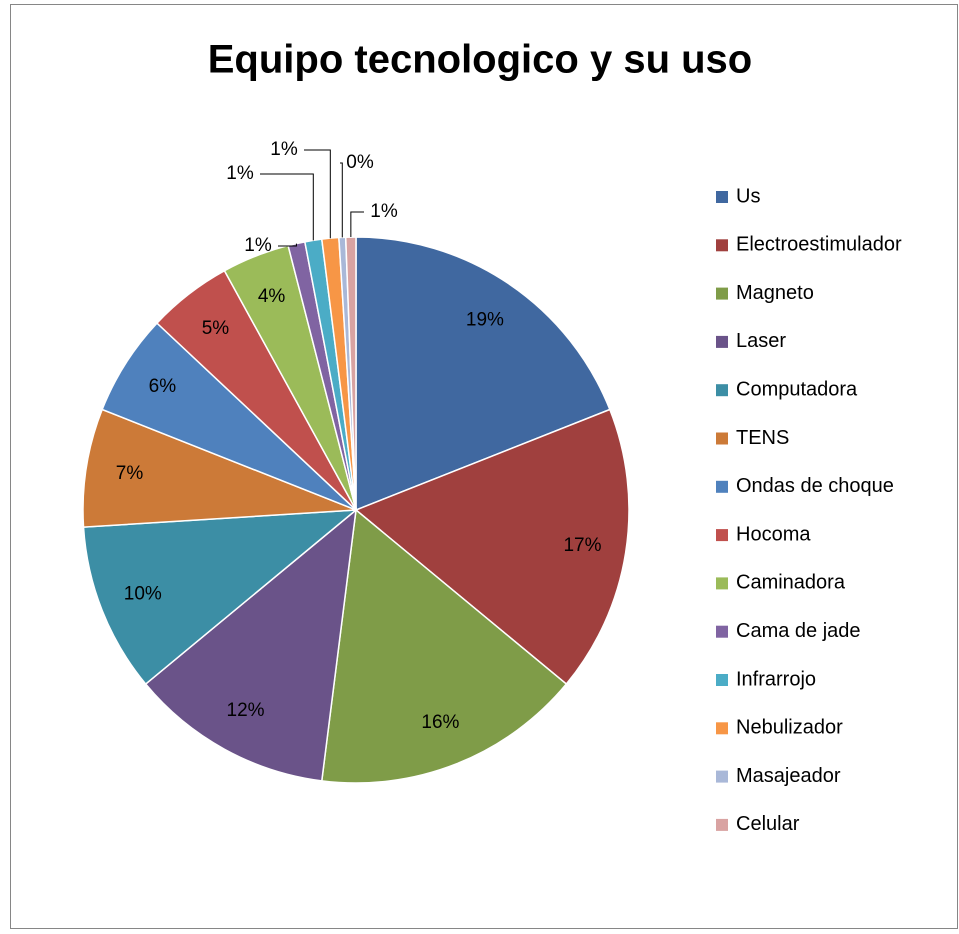 The width and height of the screenshot is (959, 934). Describe the element at coordinates (216, 328) in the screenshot. I see `data-label: 5%` at that location.